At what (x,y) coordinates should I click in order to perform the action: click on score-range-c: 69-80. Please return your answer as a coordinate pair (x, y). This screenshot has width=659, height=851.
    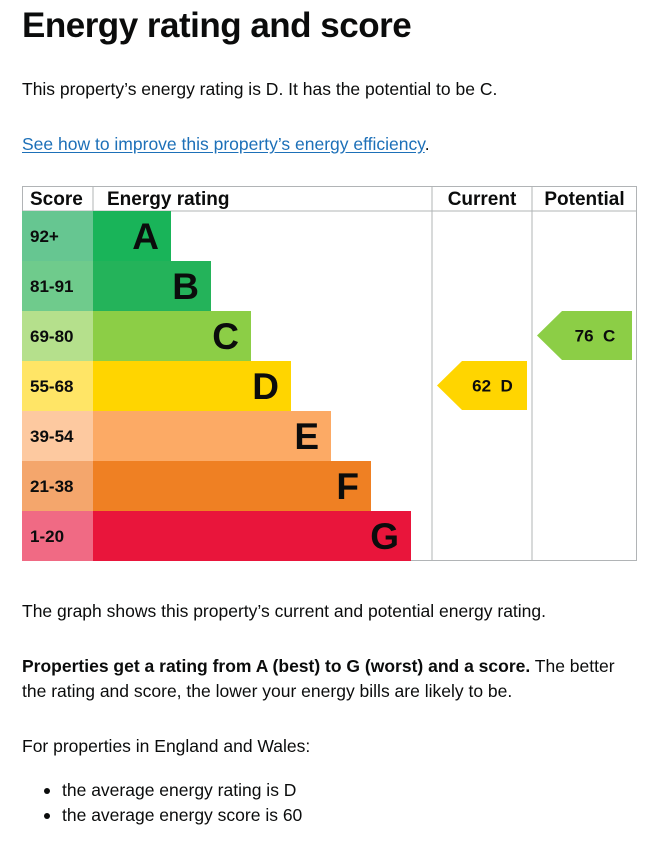
    Looking at the image, I should click on (51, 336).